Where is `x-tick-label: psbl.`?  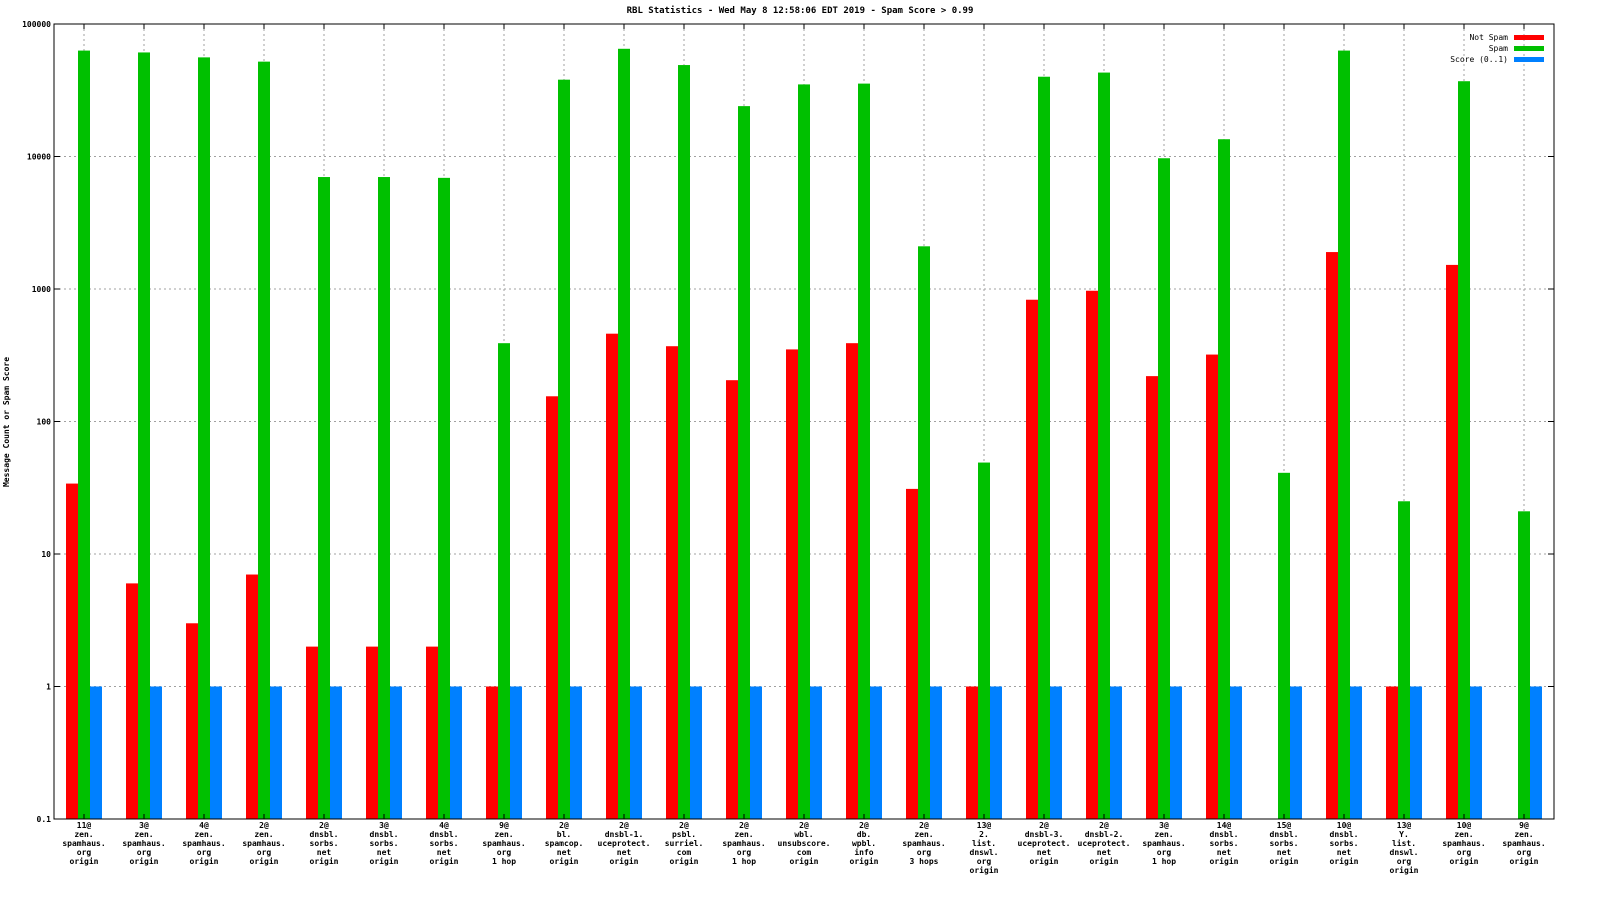 x-tick-label: psbl. is located at coordinates (684, 834).